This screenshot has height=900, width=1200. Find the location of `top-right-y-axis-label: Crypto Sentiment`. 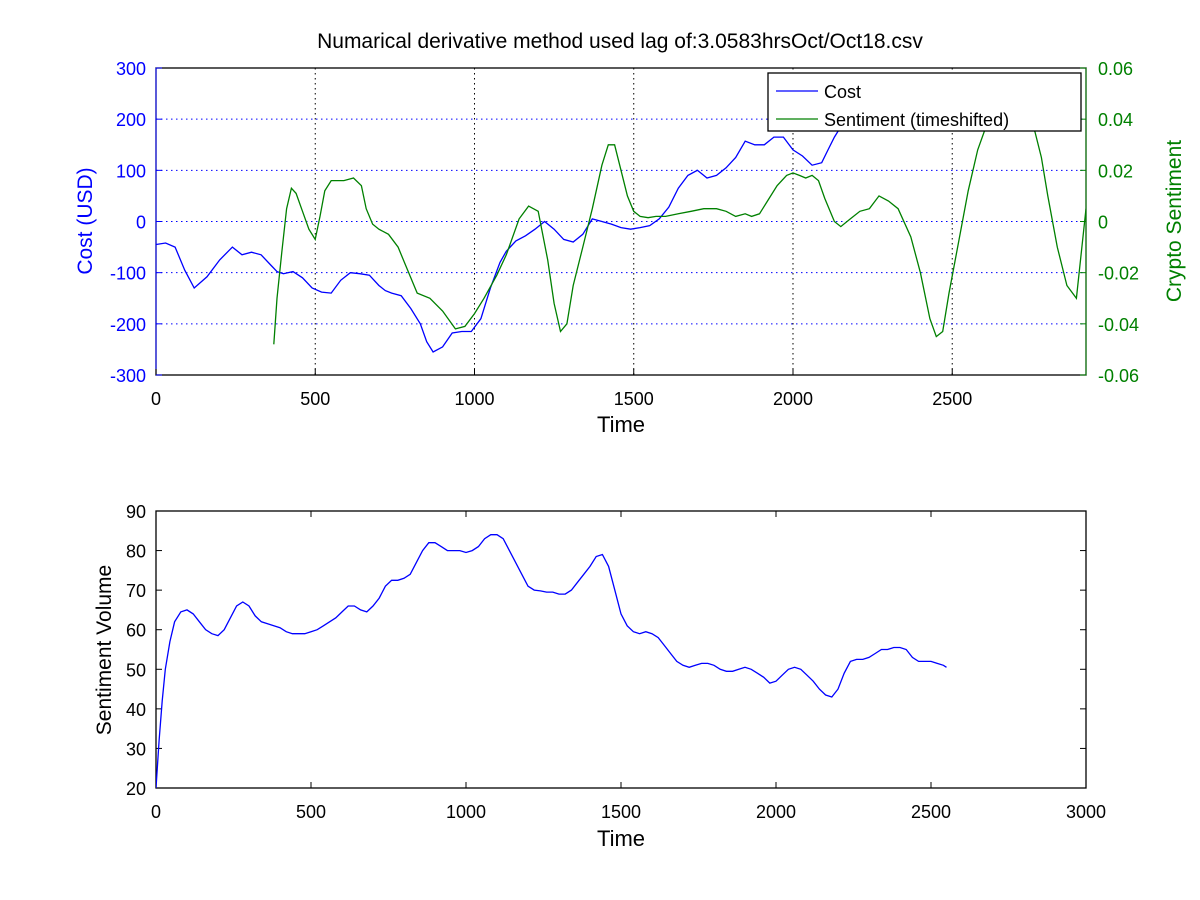

top-right-y-axis-label: Crypto Sentiment is located at coordinates (1174, 221).